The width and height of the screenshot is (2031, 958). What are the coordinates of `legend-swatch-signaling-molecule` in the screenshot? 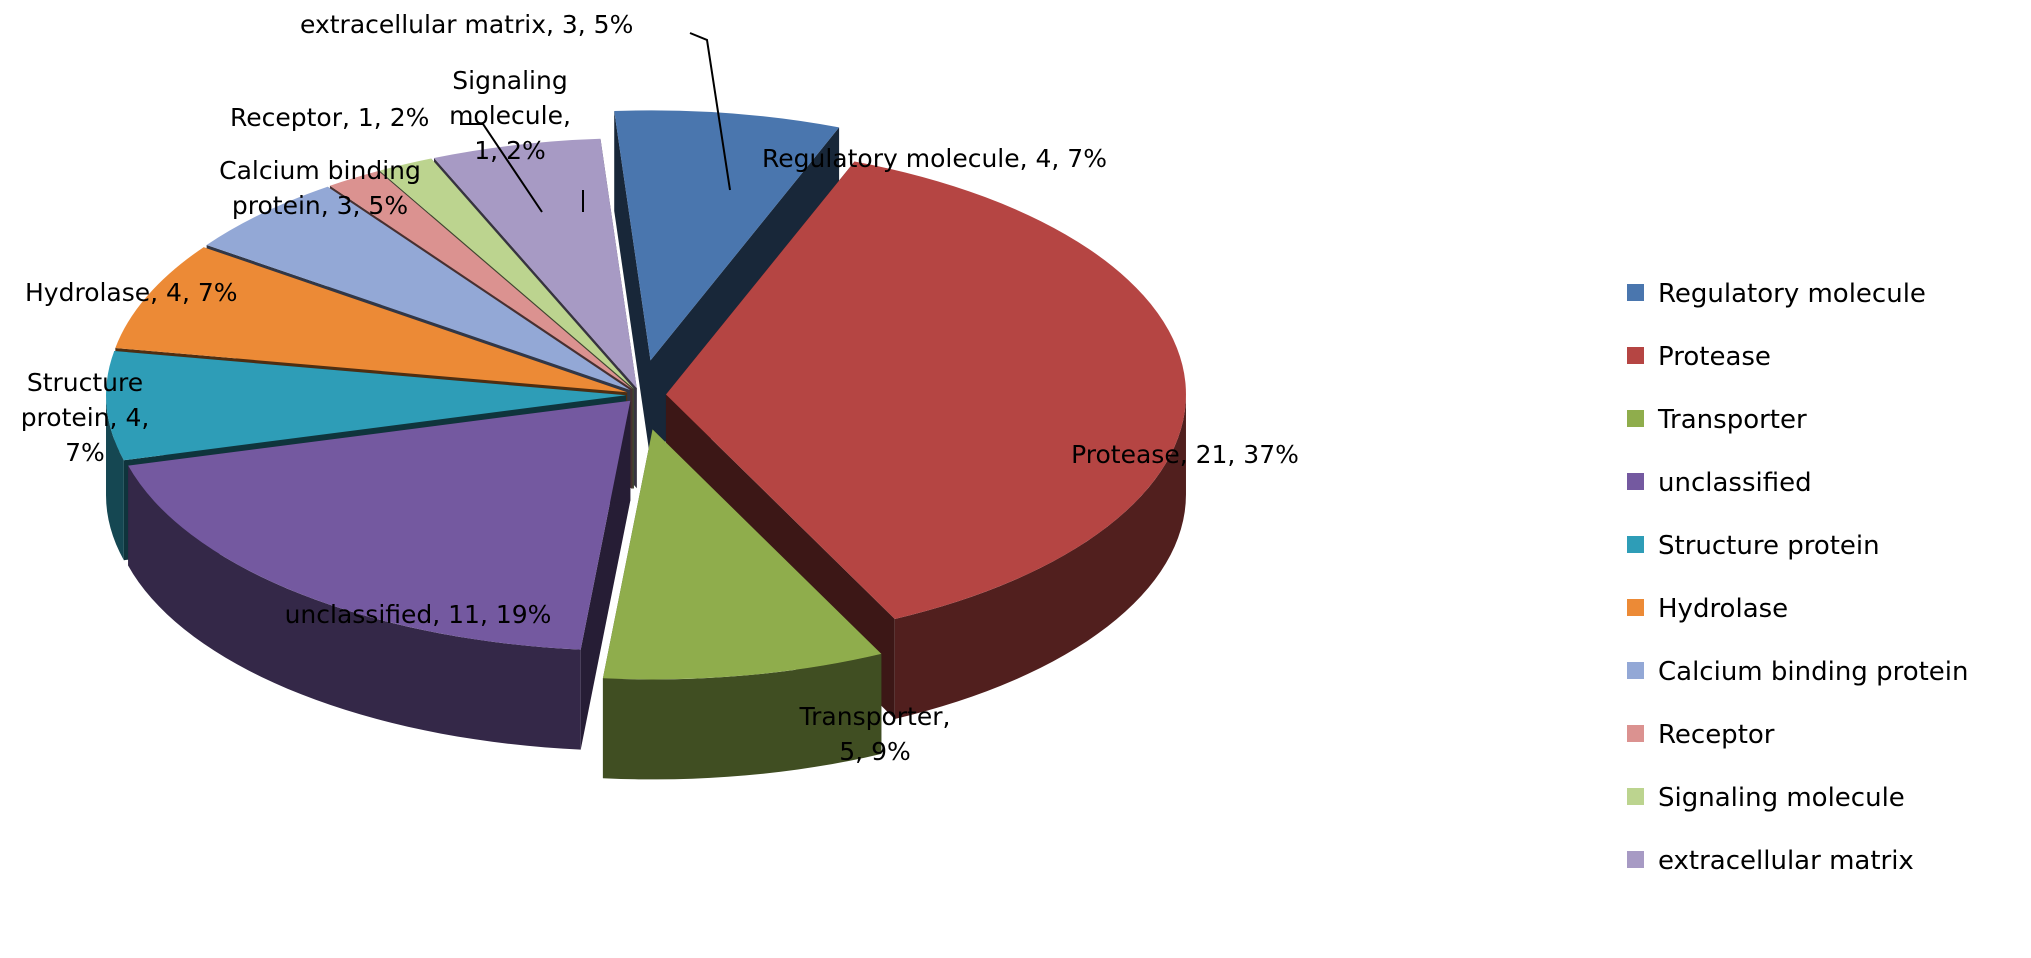 It's located at (1635, 796).